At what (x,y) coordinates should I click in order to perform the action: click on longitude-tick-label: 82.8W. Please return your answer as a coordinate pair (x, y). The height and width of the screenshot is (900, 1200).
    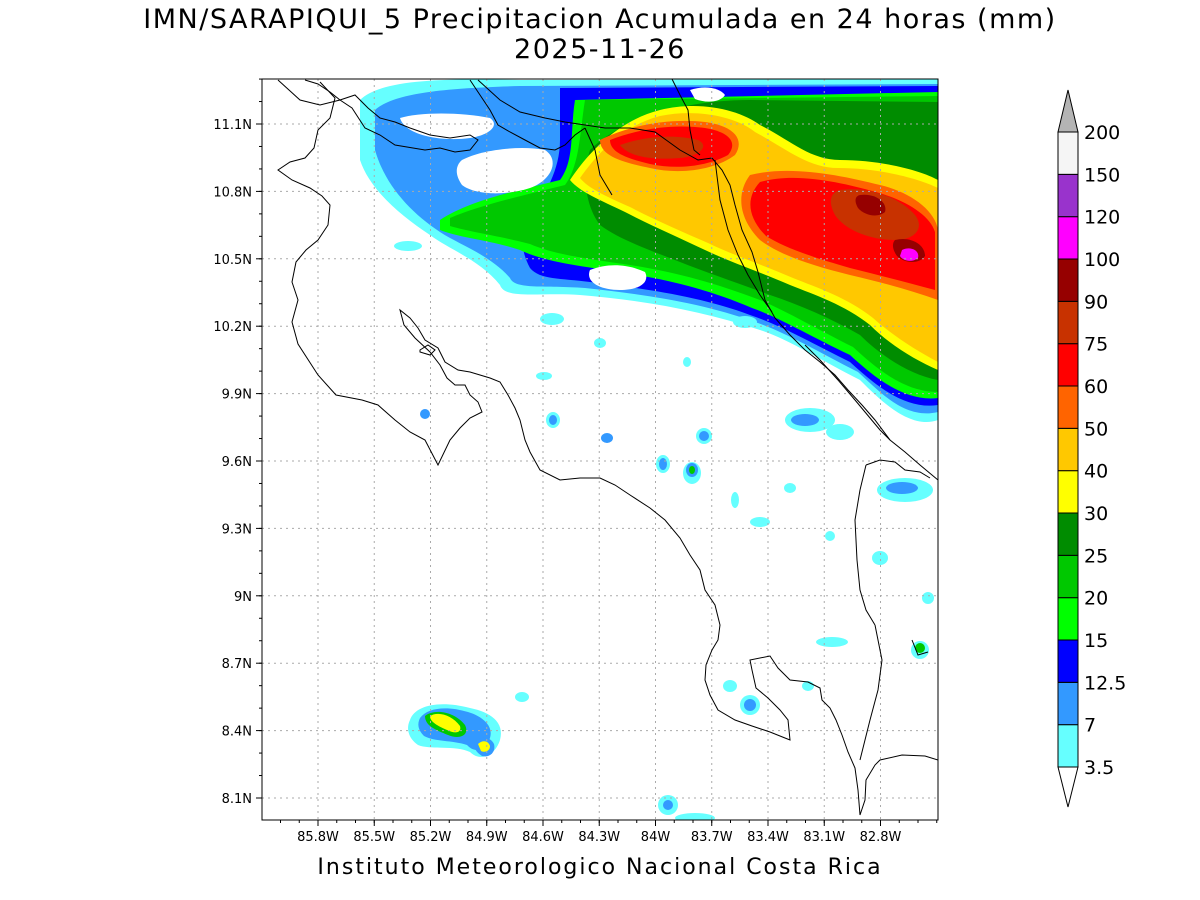
    Looking at the image, I should click on (881, 837).